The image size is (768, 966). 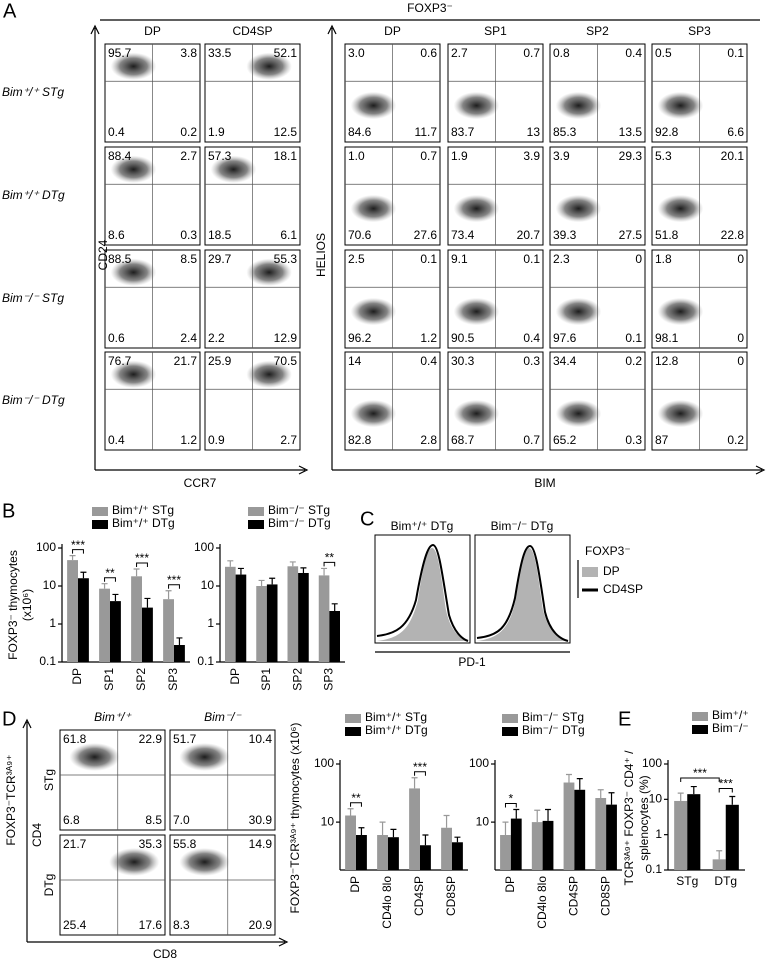 What do you see at coordinates (725, 881) in the screenshot?
I see `x-tick-label: DTg` at bounding box center [725, 881].